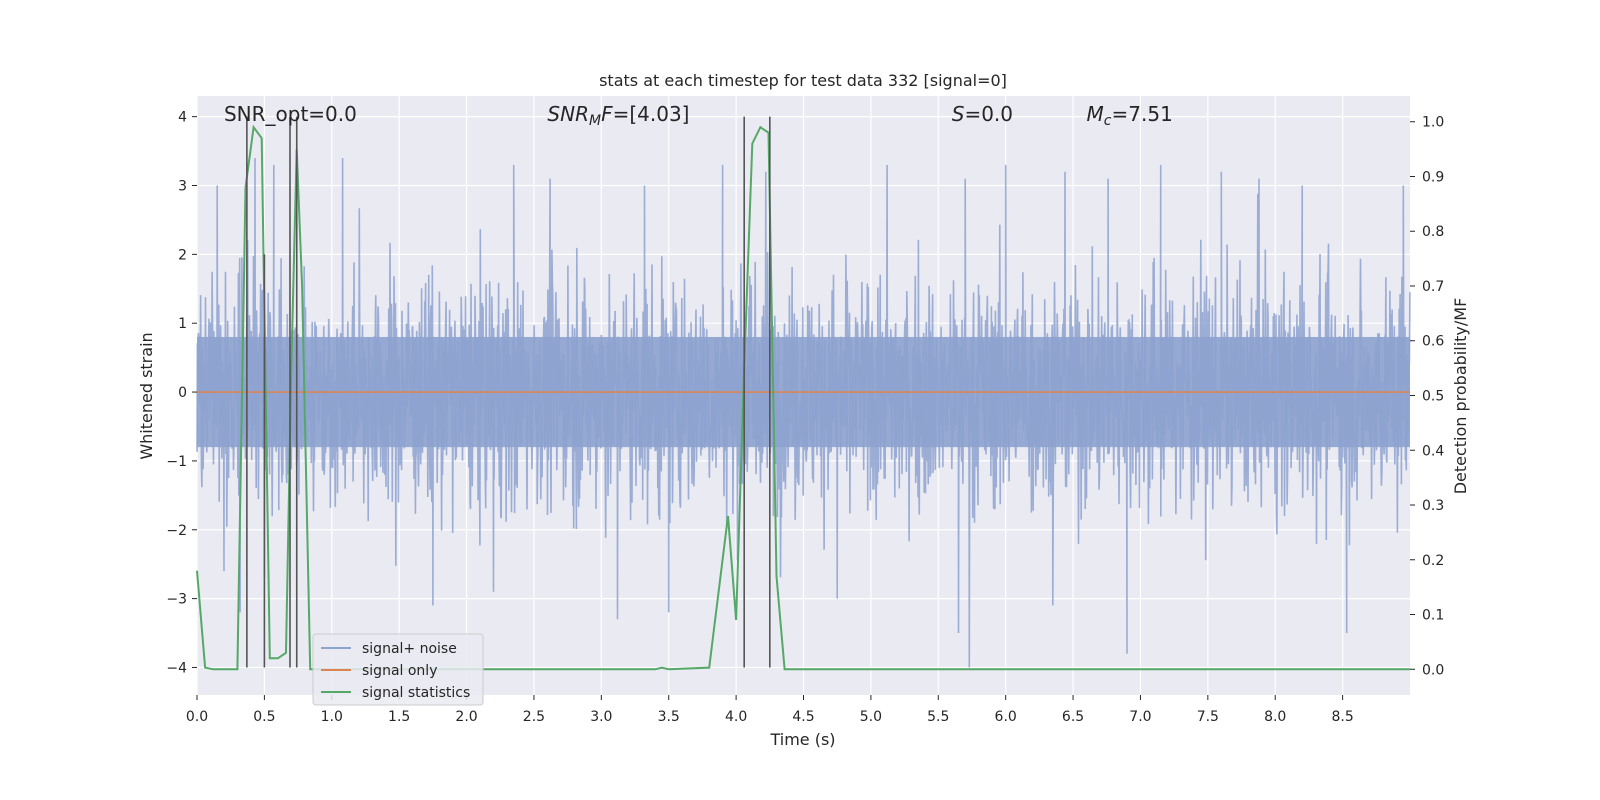  I want to click on annotation-text: Mc=7.51, so click(1130, 115).